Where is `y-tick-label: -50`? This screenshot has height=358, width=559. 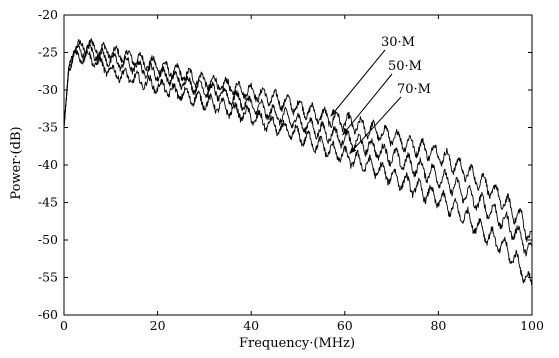
y-tick-label: -50 is located at coordinates (48, 239).